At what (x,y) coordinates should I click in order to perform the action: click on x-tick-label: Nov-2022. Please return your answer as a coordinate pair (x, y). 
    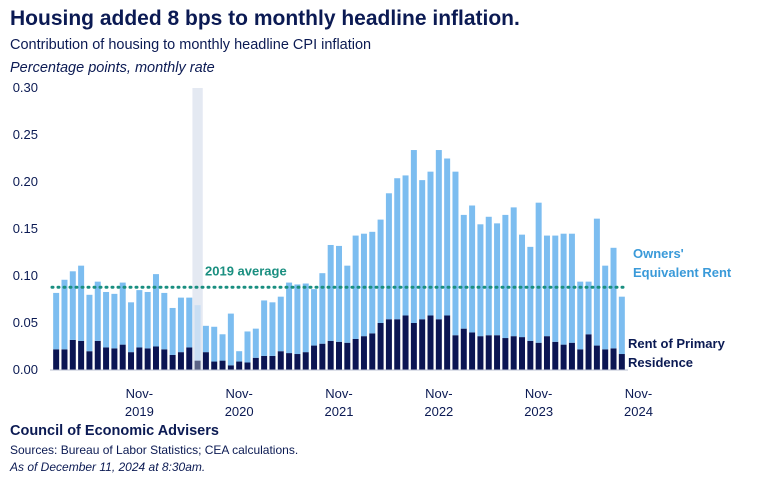
    Looking at the image, I should click on (438, 402).